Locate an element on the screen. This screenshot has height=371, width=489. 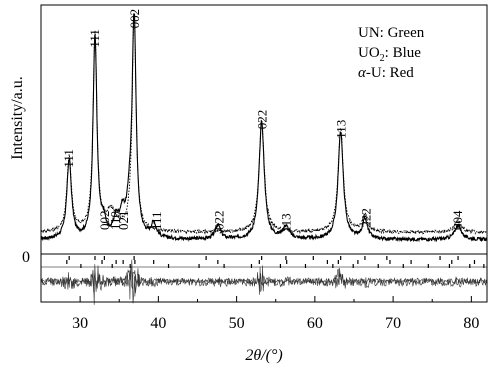
peak-label: 021 is located at coordinates (123, 221).